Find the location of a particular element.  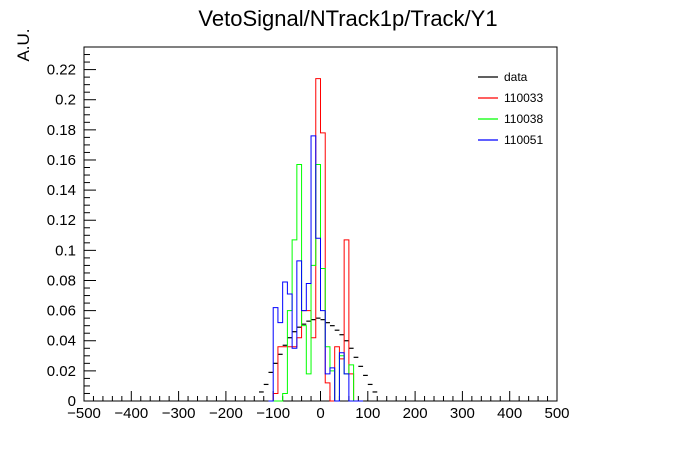

x-tick-label: −100 is located at coordinates (273, 413).